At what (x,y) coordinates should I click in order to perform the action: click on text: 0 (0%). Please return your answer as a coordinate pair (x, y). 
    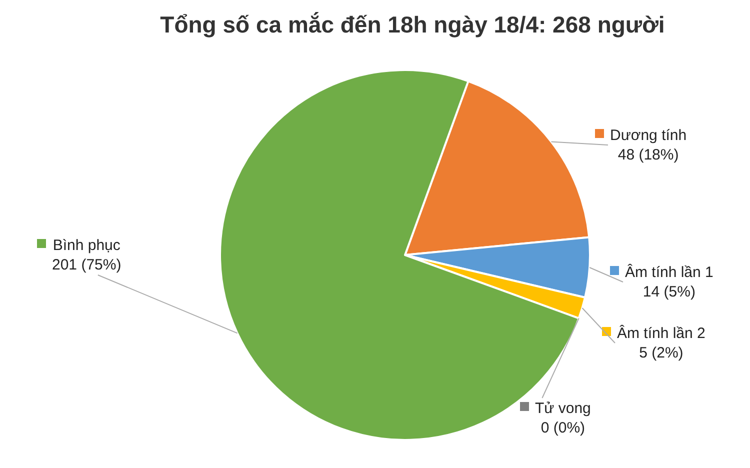
    Looking at the image, I should click on (563, 428).